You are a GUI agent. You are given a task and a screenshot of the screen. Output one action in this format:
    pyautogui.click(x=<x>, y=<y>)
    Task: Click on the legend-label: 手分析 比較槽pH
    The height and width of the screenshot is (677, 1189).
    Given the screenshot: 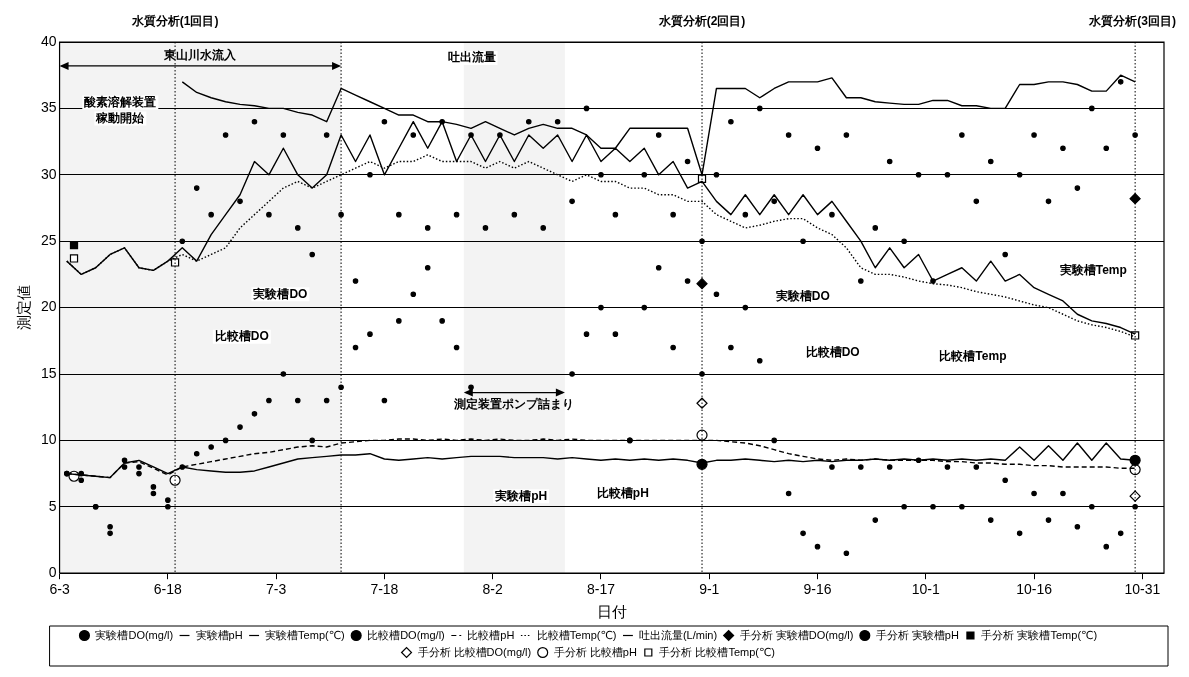 What is the action you would take?
    pyautogui.click(x=595, y=651)
    